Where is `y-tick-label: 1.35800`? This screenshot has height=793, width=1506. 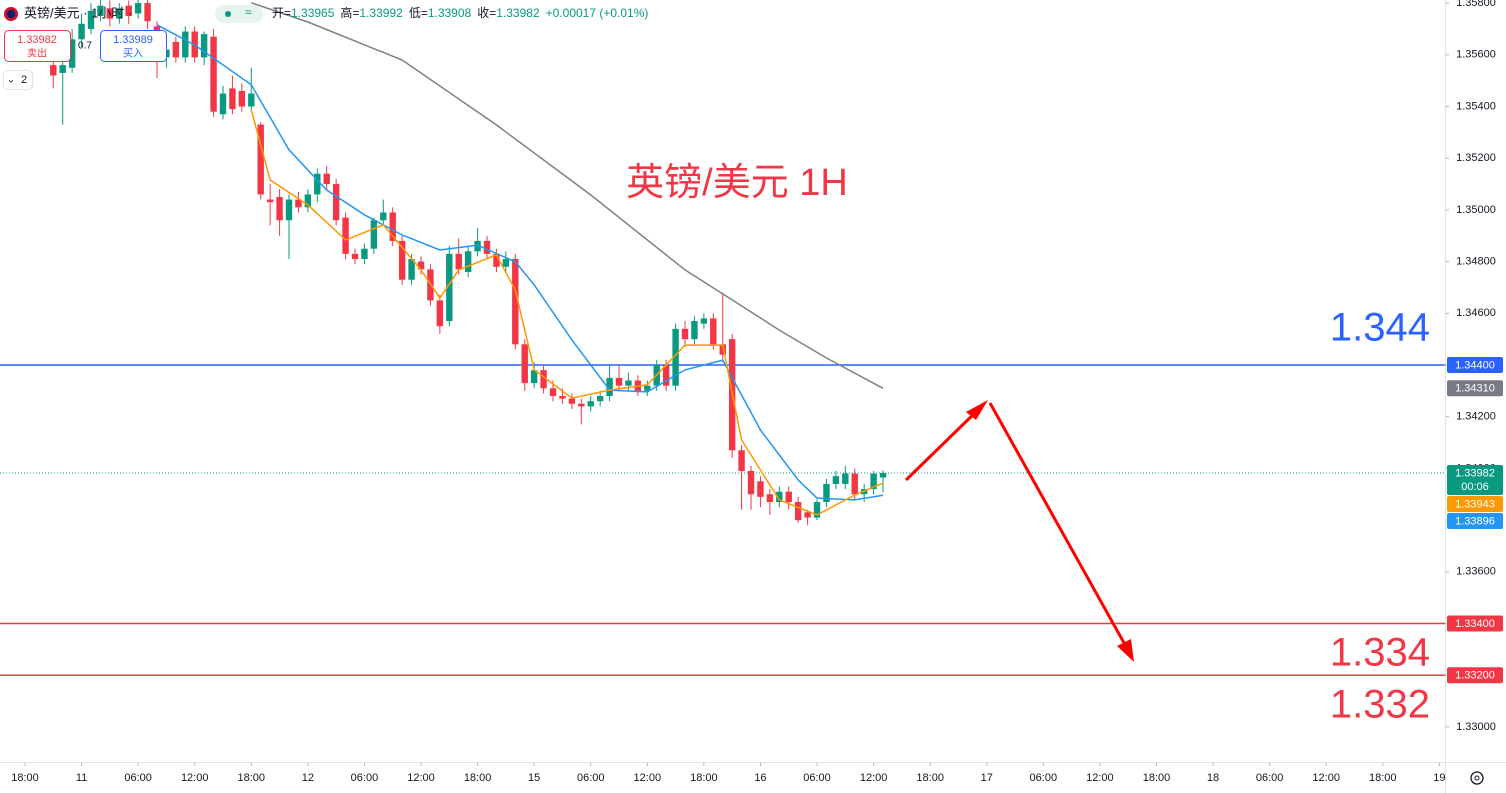
y-tick-label: 1.35800 is located at coordinates (1476, 4).